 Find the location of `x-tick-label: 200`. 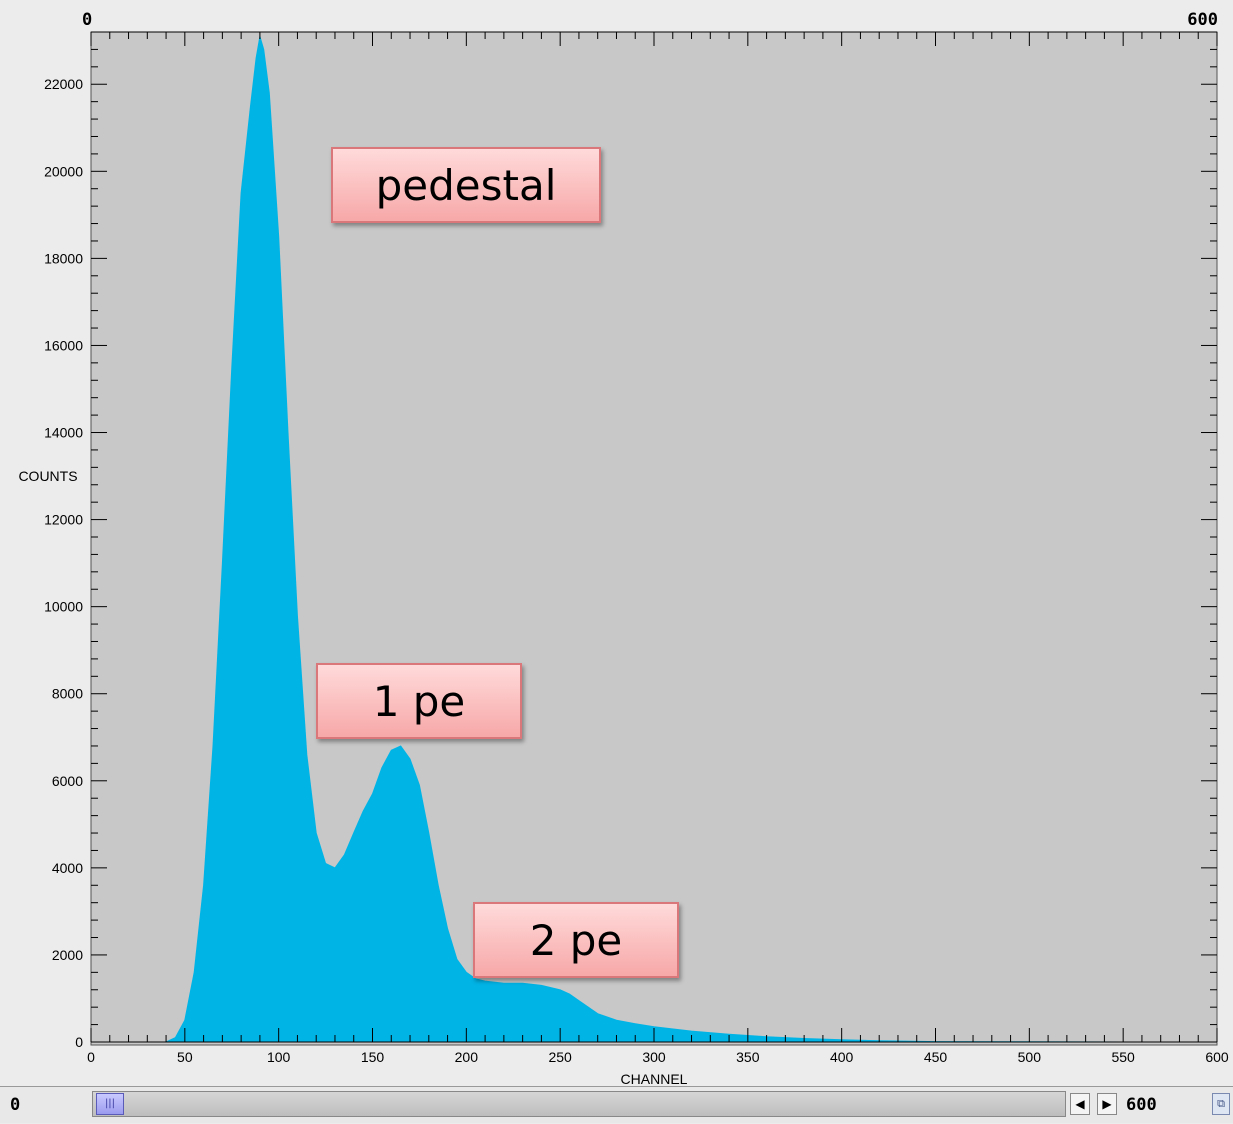

x-tick-label: 200 is located at coordinates (467, 1057).